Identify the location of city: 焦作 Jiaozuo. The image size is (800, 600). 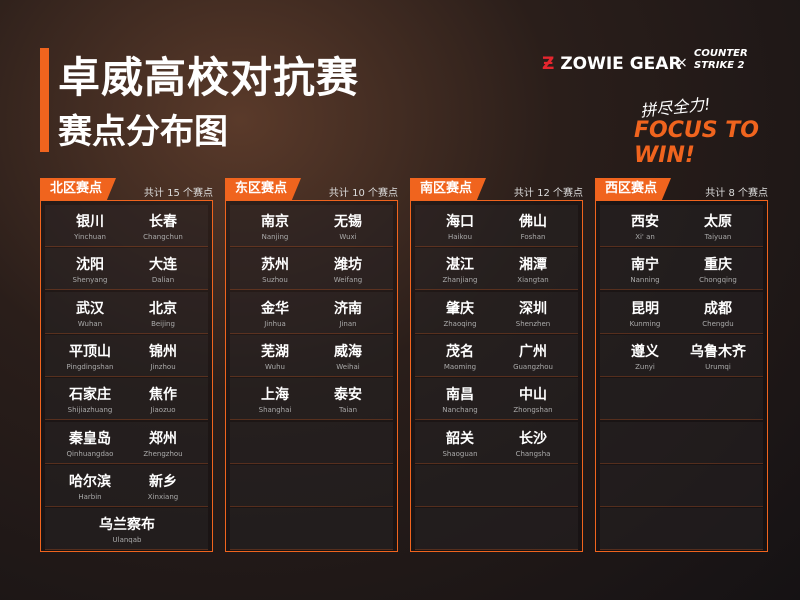
(163, 399).